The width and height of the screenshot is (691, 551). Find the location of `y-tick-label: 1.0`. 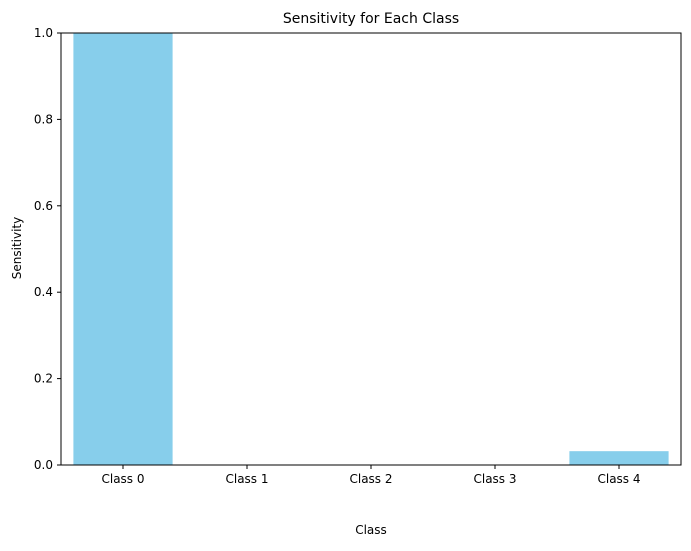

y-tick-label: 1.0 is located at coordinates (43, 33).